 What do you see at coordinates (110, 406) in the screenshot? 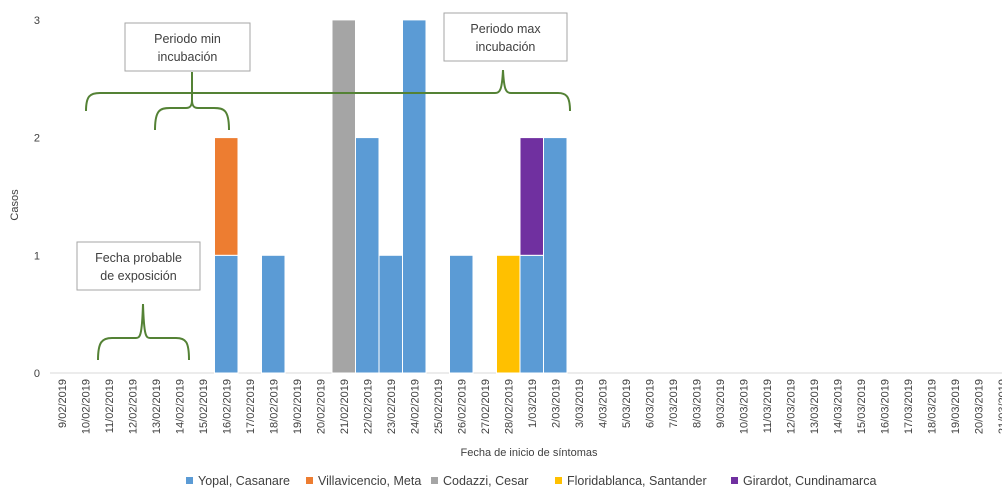
I see `x-tick-label: 11/02/2019` at bounding box center [110, 406].